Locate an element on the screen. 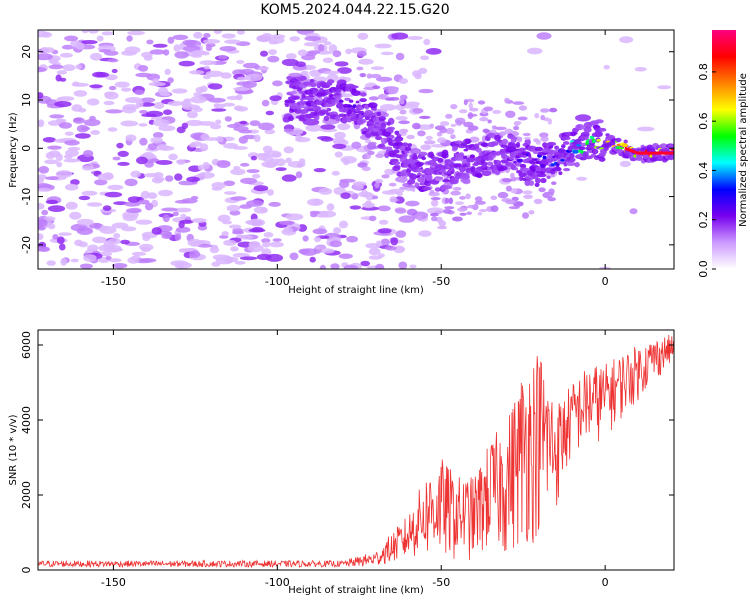 Image resolution: width=750 pixels, height=604 pixels. colorbar-tick-label: 0.0 is located at coordinates (703, 269).